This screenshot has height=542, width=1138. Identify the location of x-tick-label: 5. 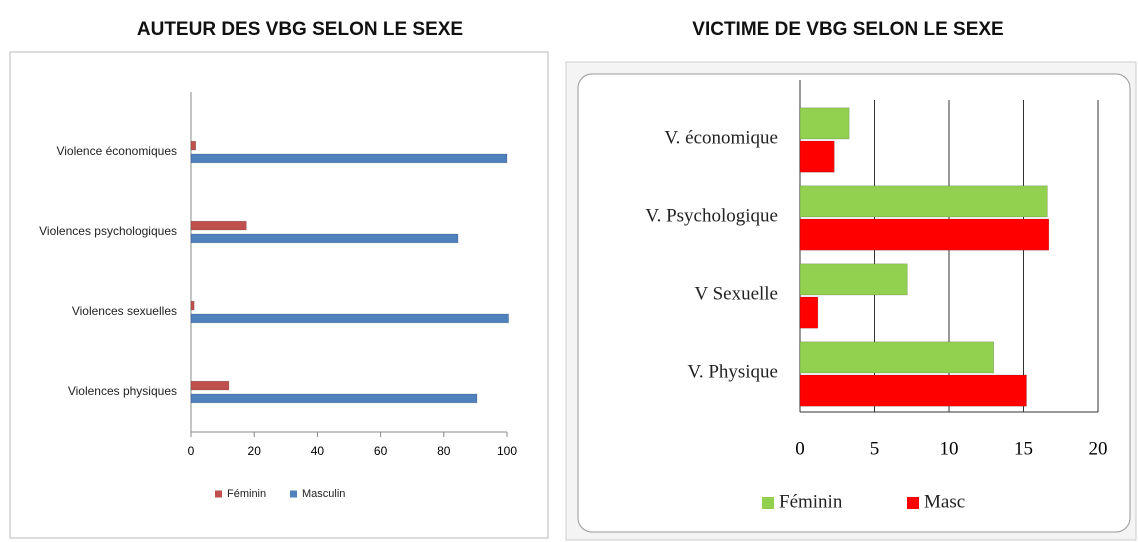
(875, 448).